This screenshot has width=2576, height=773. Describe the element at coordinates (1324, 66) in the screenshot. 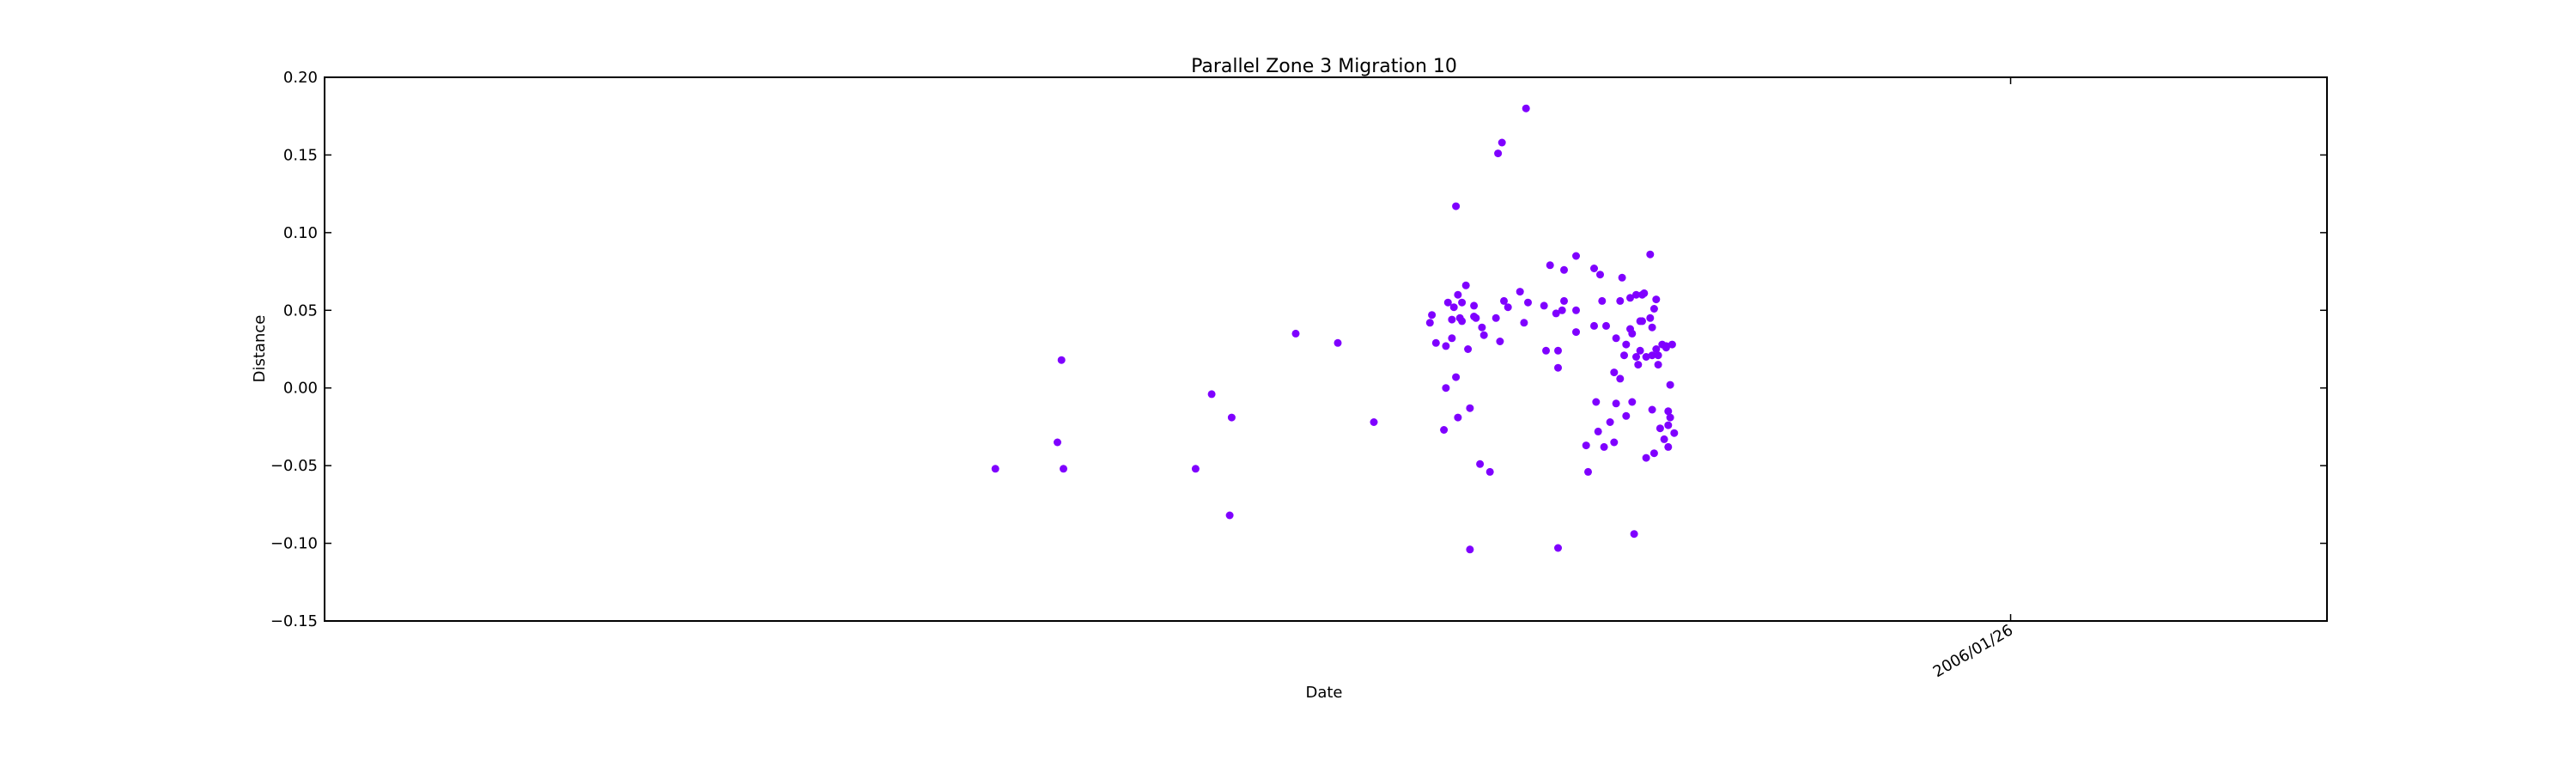

I see `chart-title: Parallel Zone 3 Migration 10` at that location.